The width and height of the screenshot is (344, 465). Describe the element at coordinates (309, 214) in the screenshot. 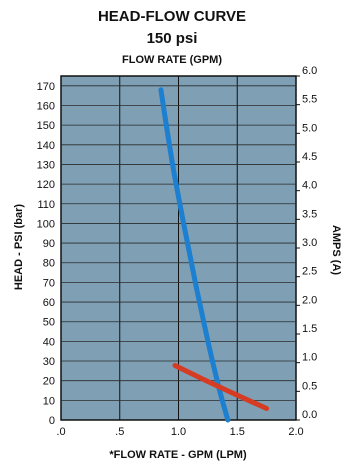

I see `y-right-tick-label: 3.5` at that location.